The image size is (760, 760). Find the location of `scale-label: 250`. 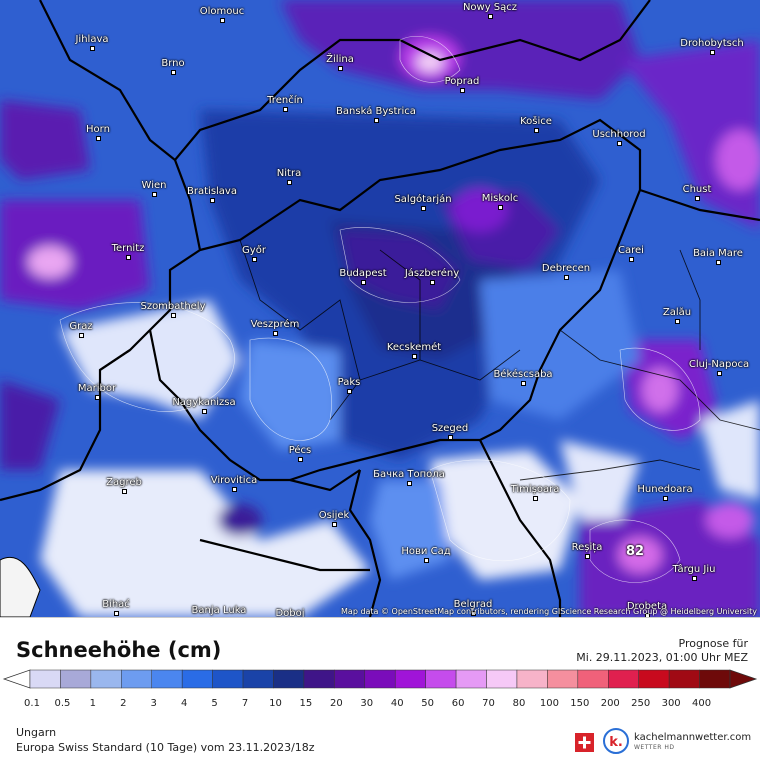

scale-label: 250 is located at coordinates (640, 703).